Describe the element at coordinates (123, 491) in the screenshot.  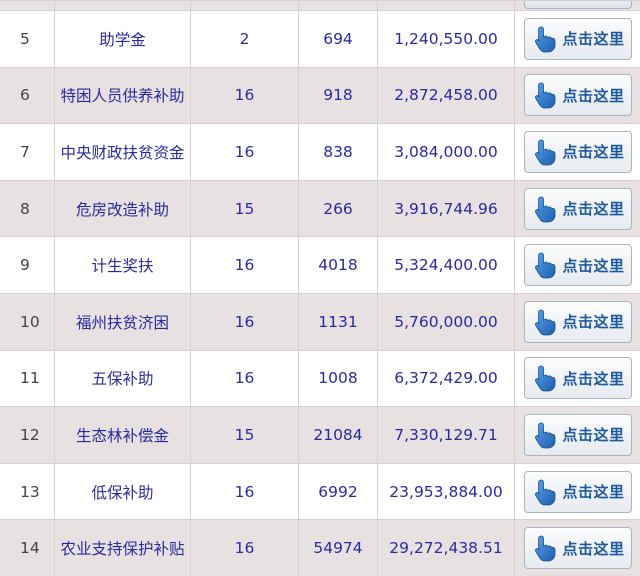
I see `subsidy-name: 低保补助` at that location.